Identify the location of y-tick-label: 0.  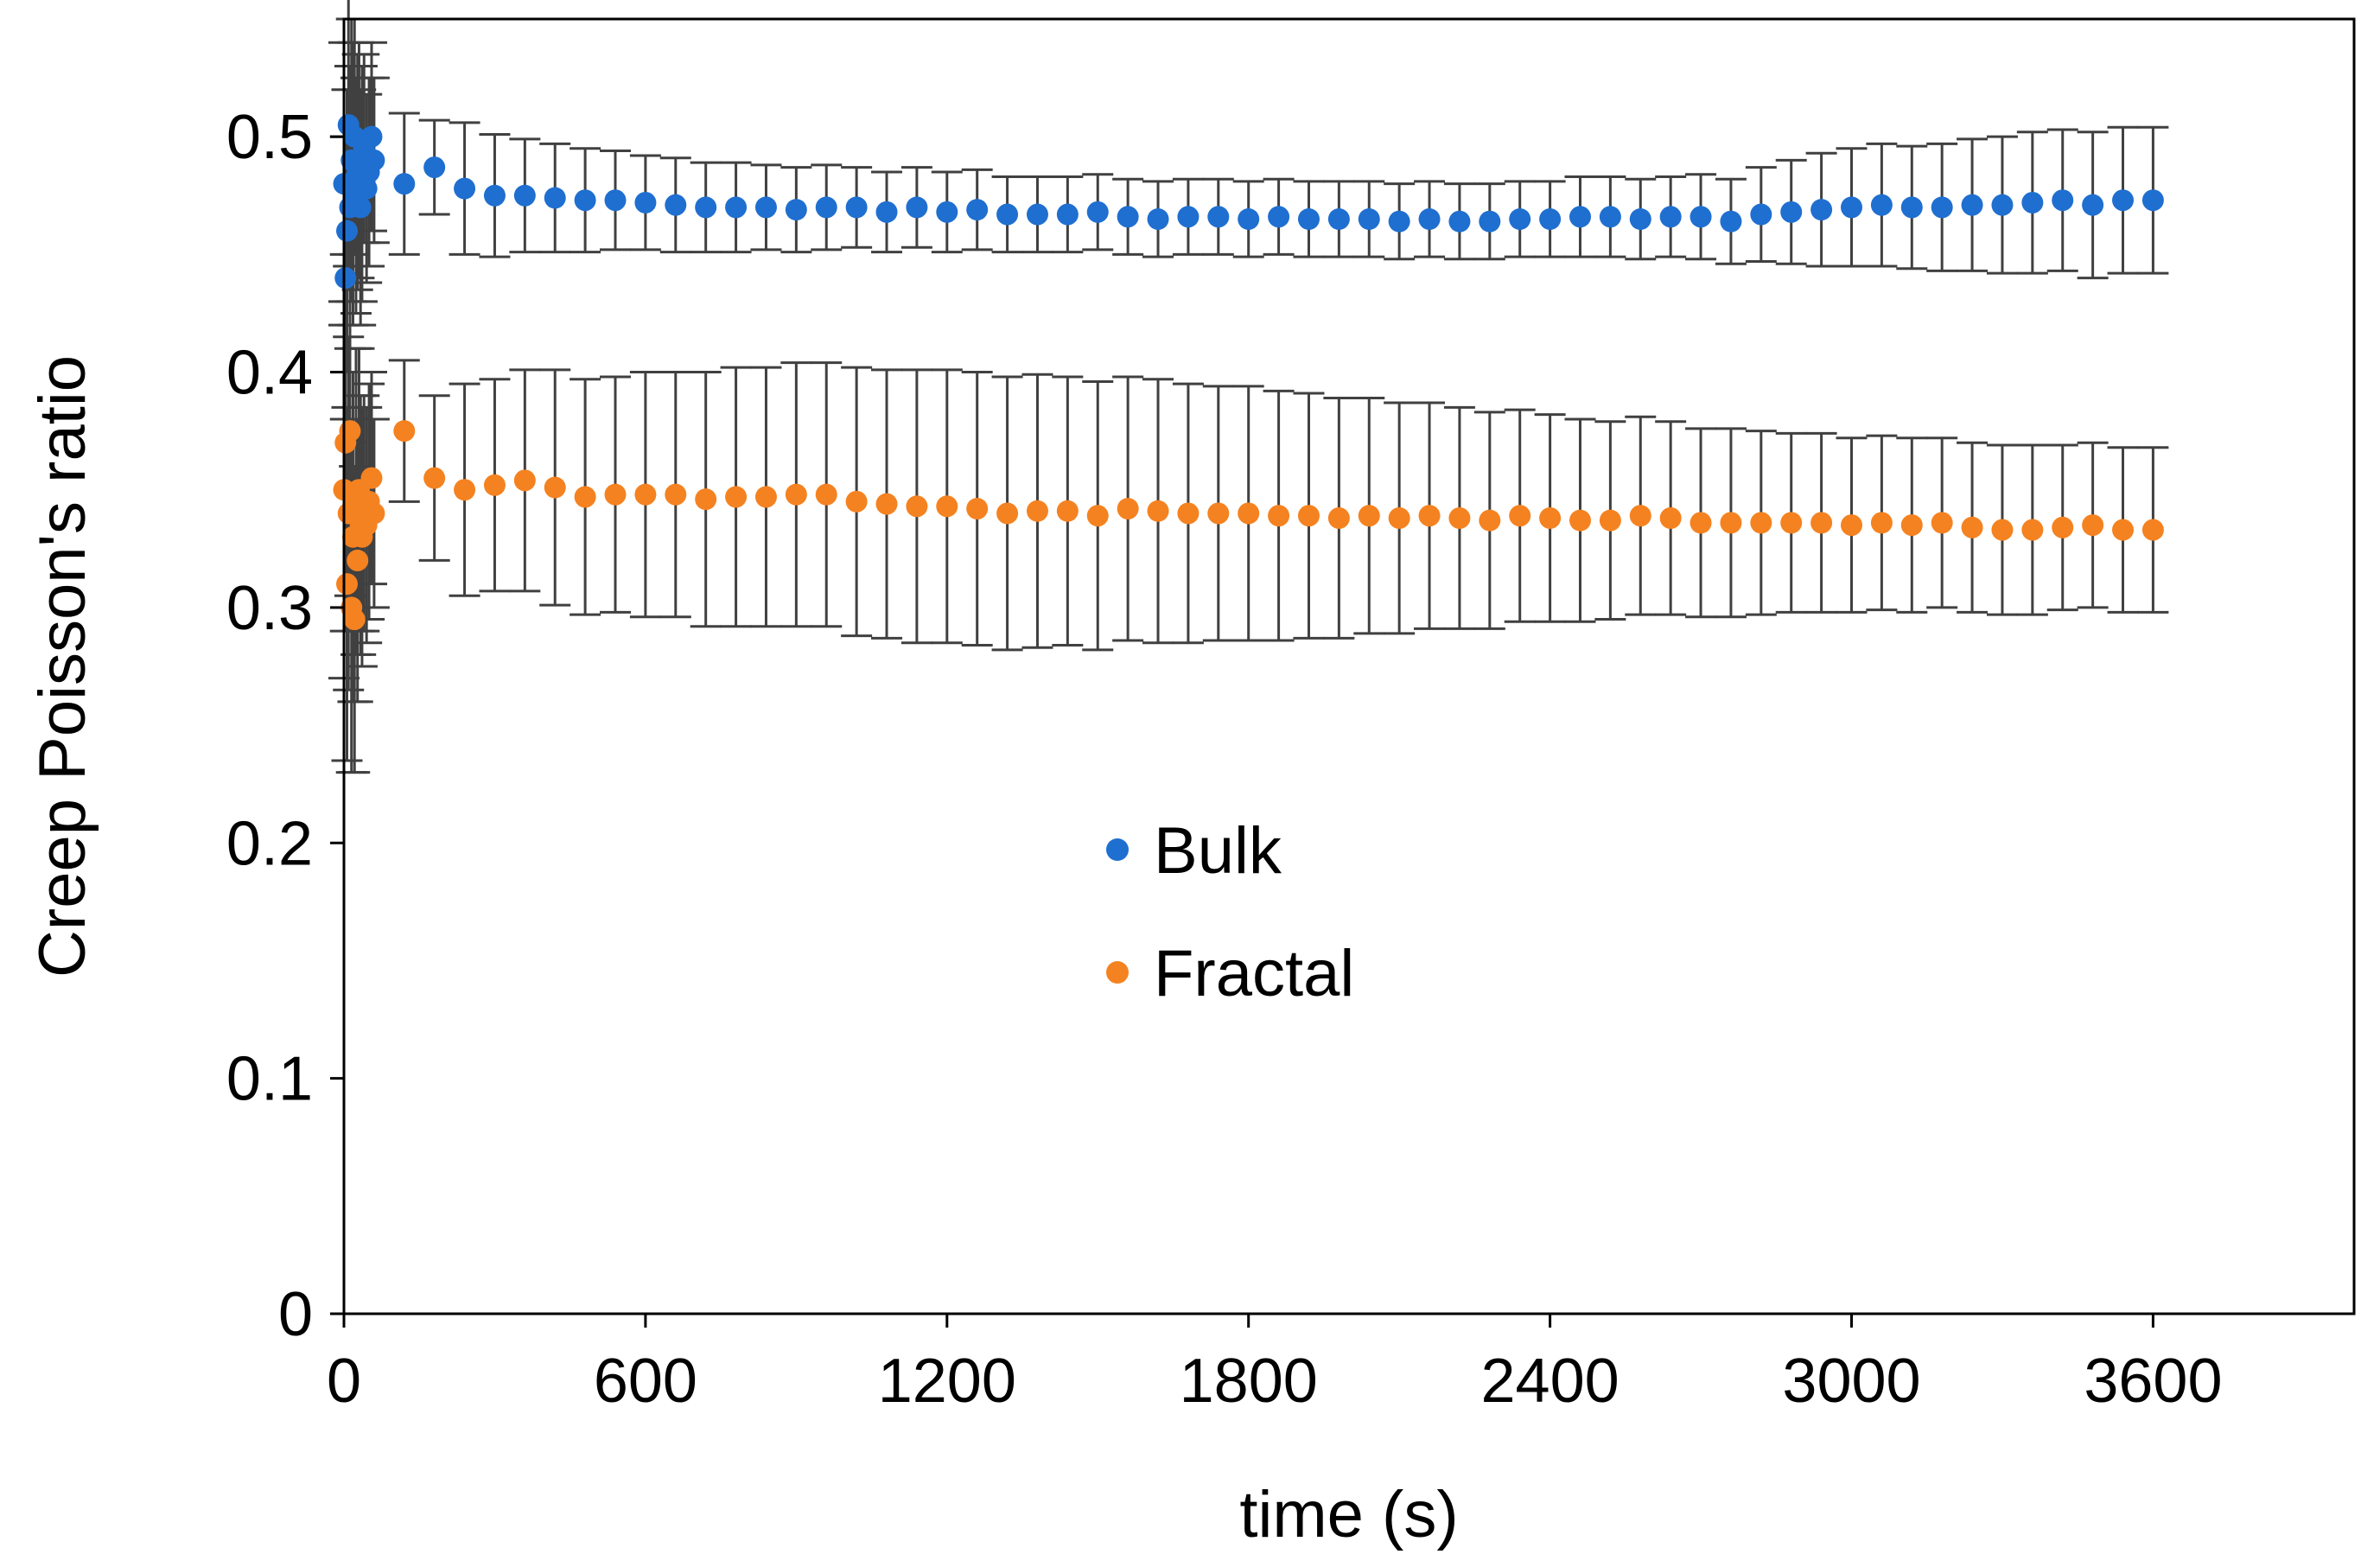
(295, 1314).